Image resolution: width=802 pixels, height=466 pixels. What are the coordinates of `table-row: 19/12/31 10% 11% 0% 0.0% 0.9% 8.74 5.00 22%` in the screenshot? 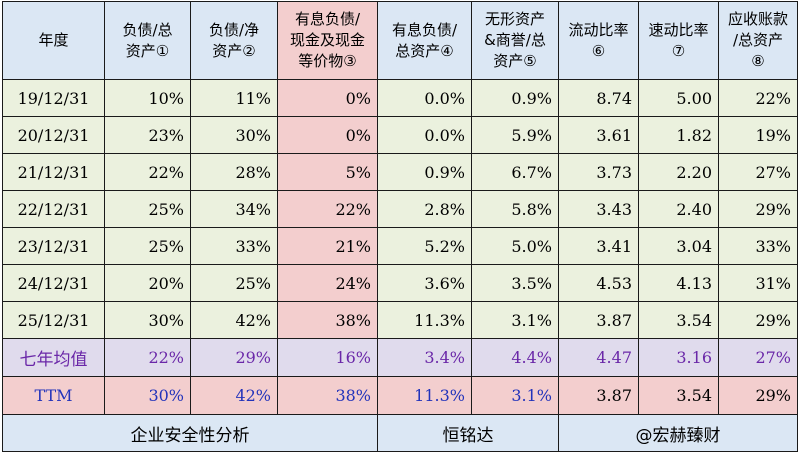 It's located at (400, 98).